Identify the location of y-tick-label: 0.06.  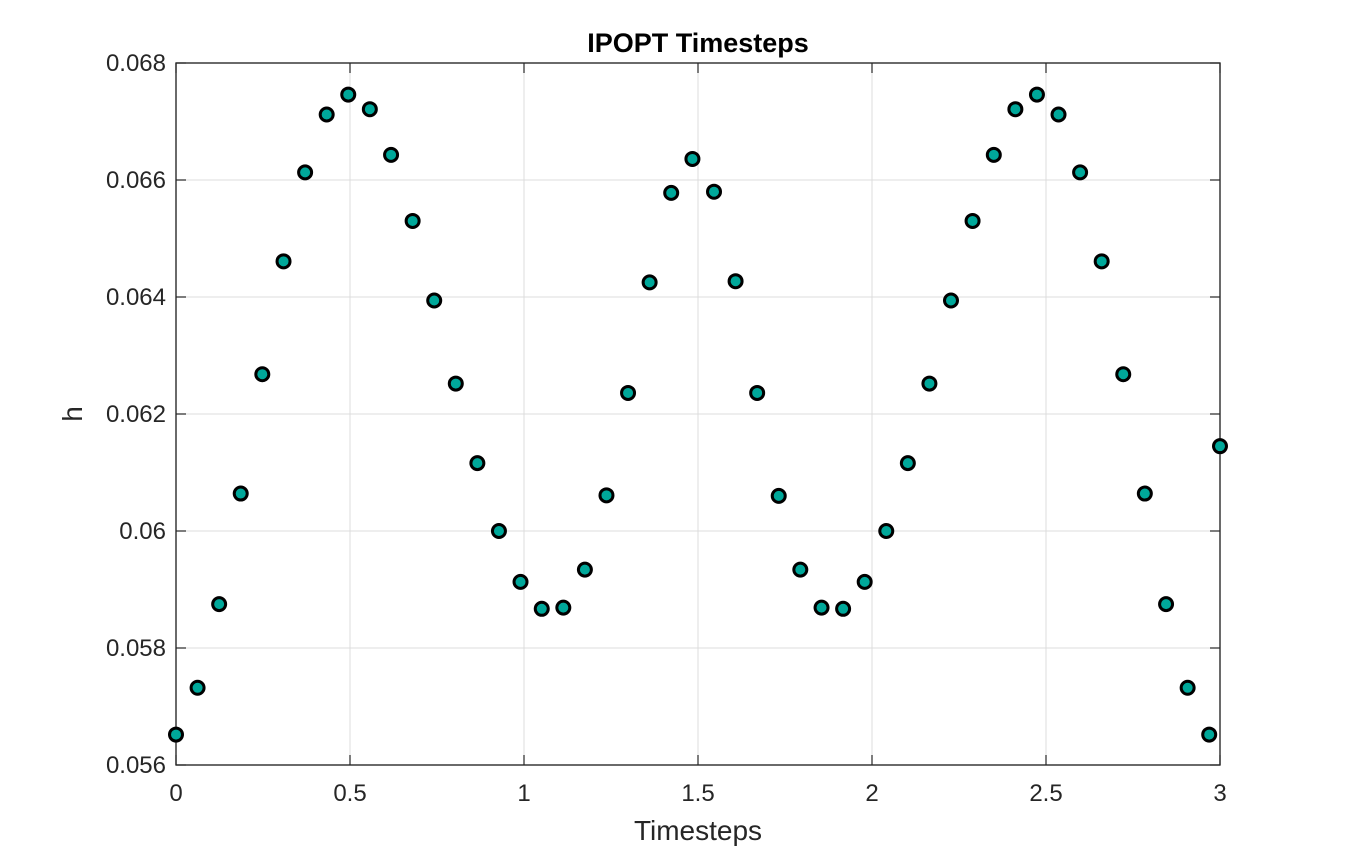
(142, 531).